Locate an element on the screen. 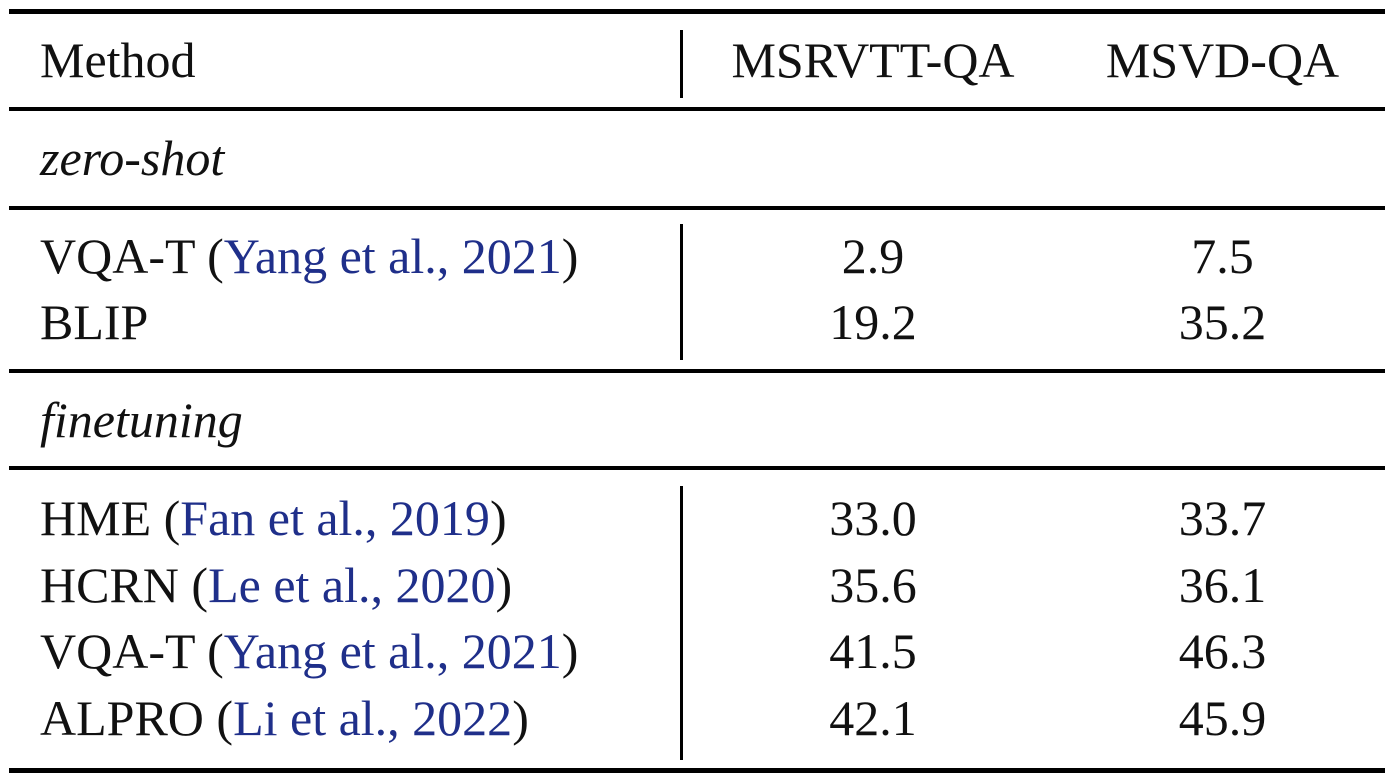 The width and height of the screenshot is (1393, 783). method-cell: HCRN (Le et al., 2020) is located at coordinates (276, 585).